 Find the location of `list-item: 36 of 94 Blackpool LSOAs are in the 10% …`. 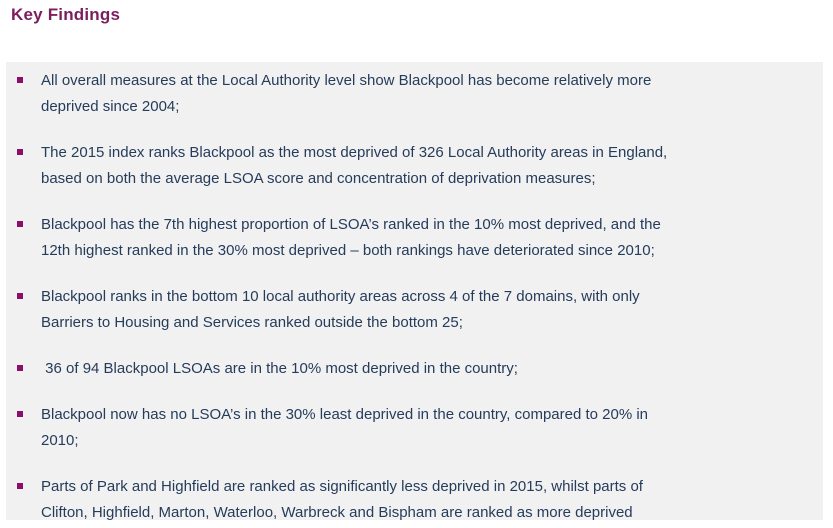

list-item: 36 of 94 Blackpool LSOAs are in the 10% … is located at coordinates (414, 369).